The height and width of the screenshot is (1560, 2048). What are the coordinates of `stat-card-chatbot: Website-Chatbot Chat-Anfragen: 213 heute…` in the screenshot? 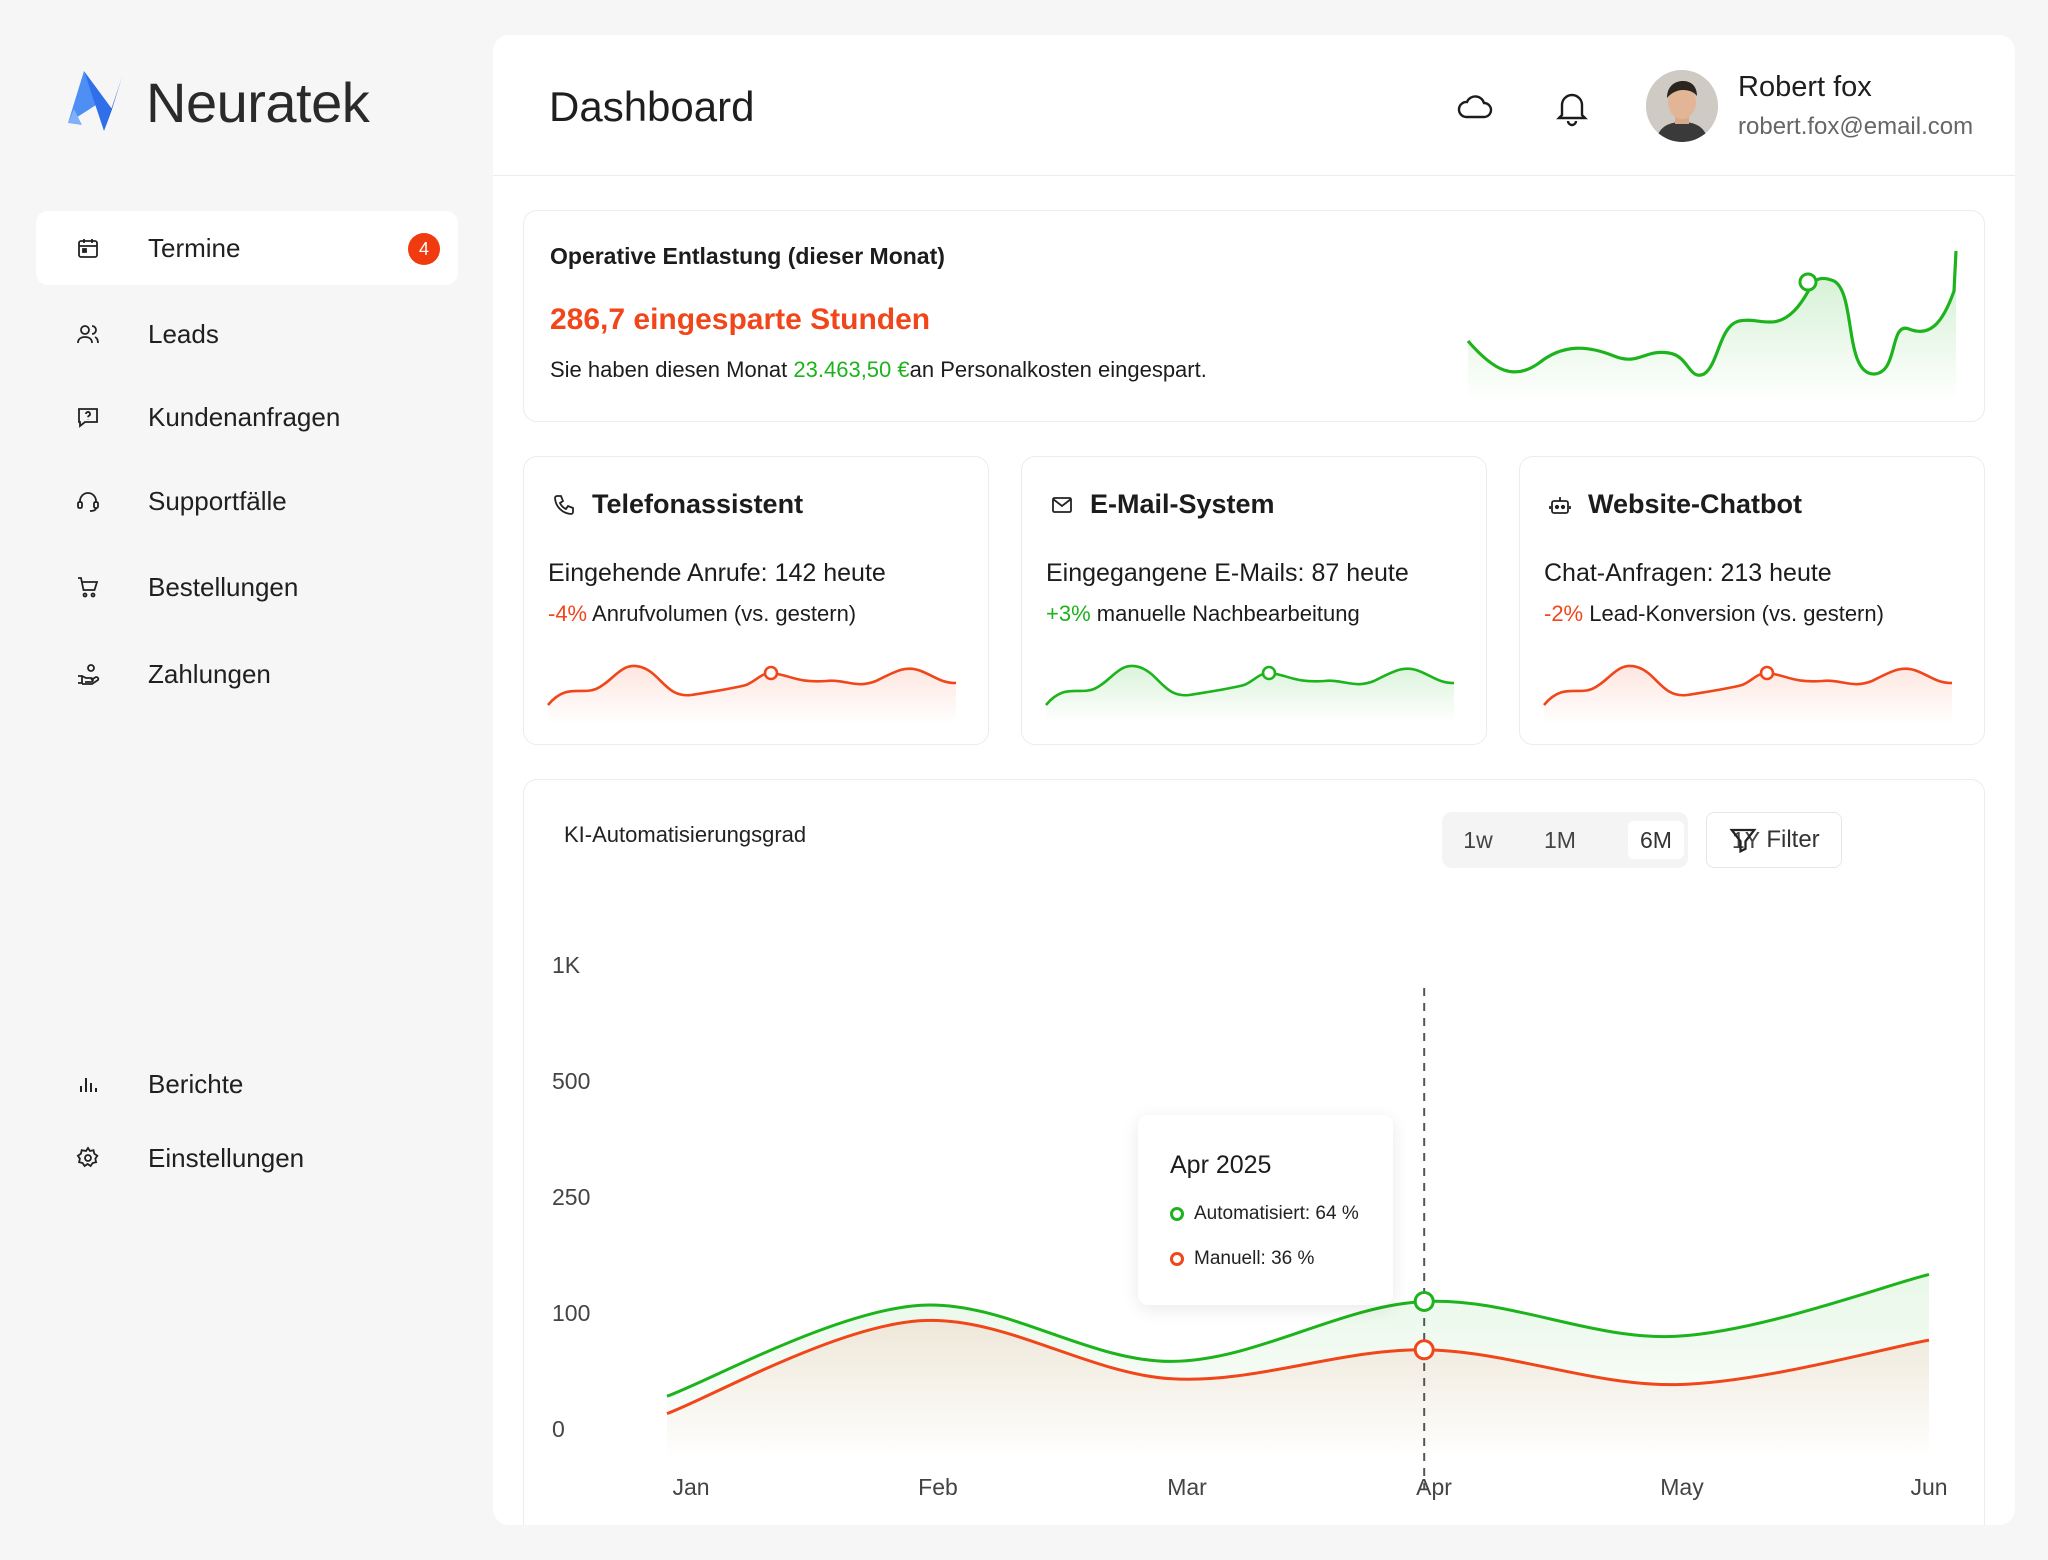 It's located at (1752, 600).